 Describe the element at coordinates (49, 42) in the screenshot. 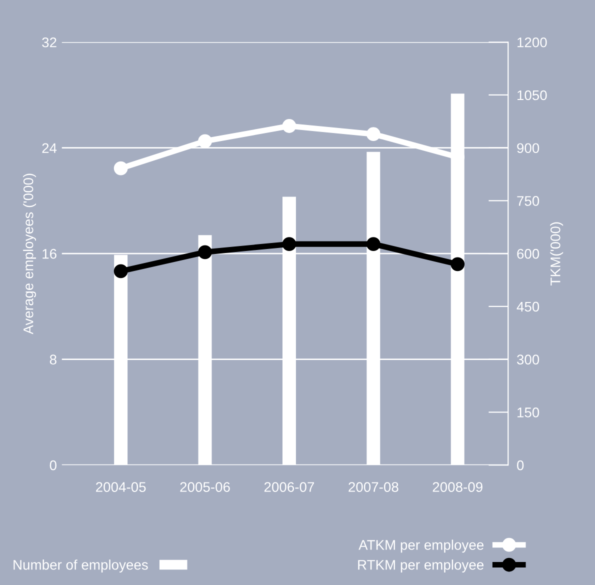

I see `y-tick-label: 32` at that location.